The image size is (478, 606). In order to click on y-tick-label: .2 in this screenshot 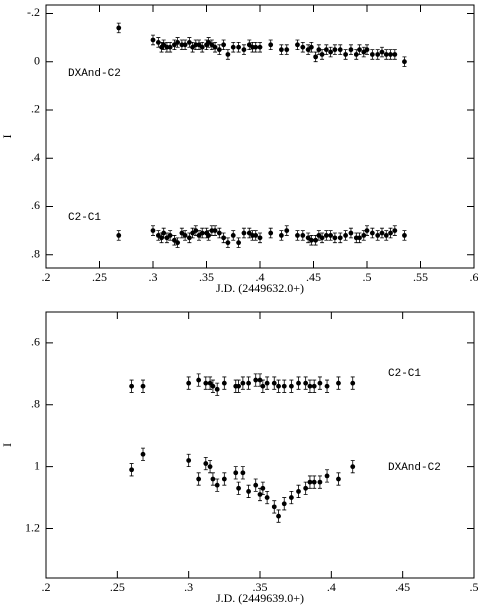, I will do `click(35, 109)`.